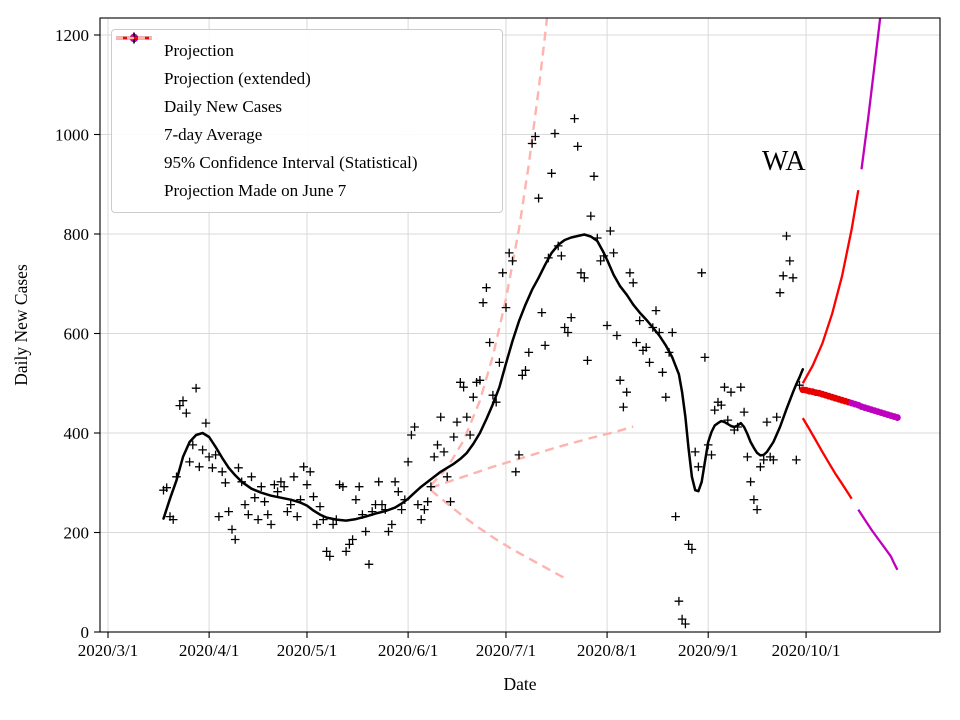 Image resolution: width=960 pixels, height=720 pixels. Describe the element at coordinates (213, 134) in the screenshot. I see `legend-label: 7-day Average` at that location.